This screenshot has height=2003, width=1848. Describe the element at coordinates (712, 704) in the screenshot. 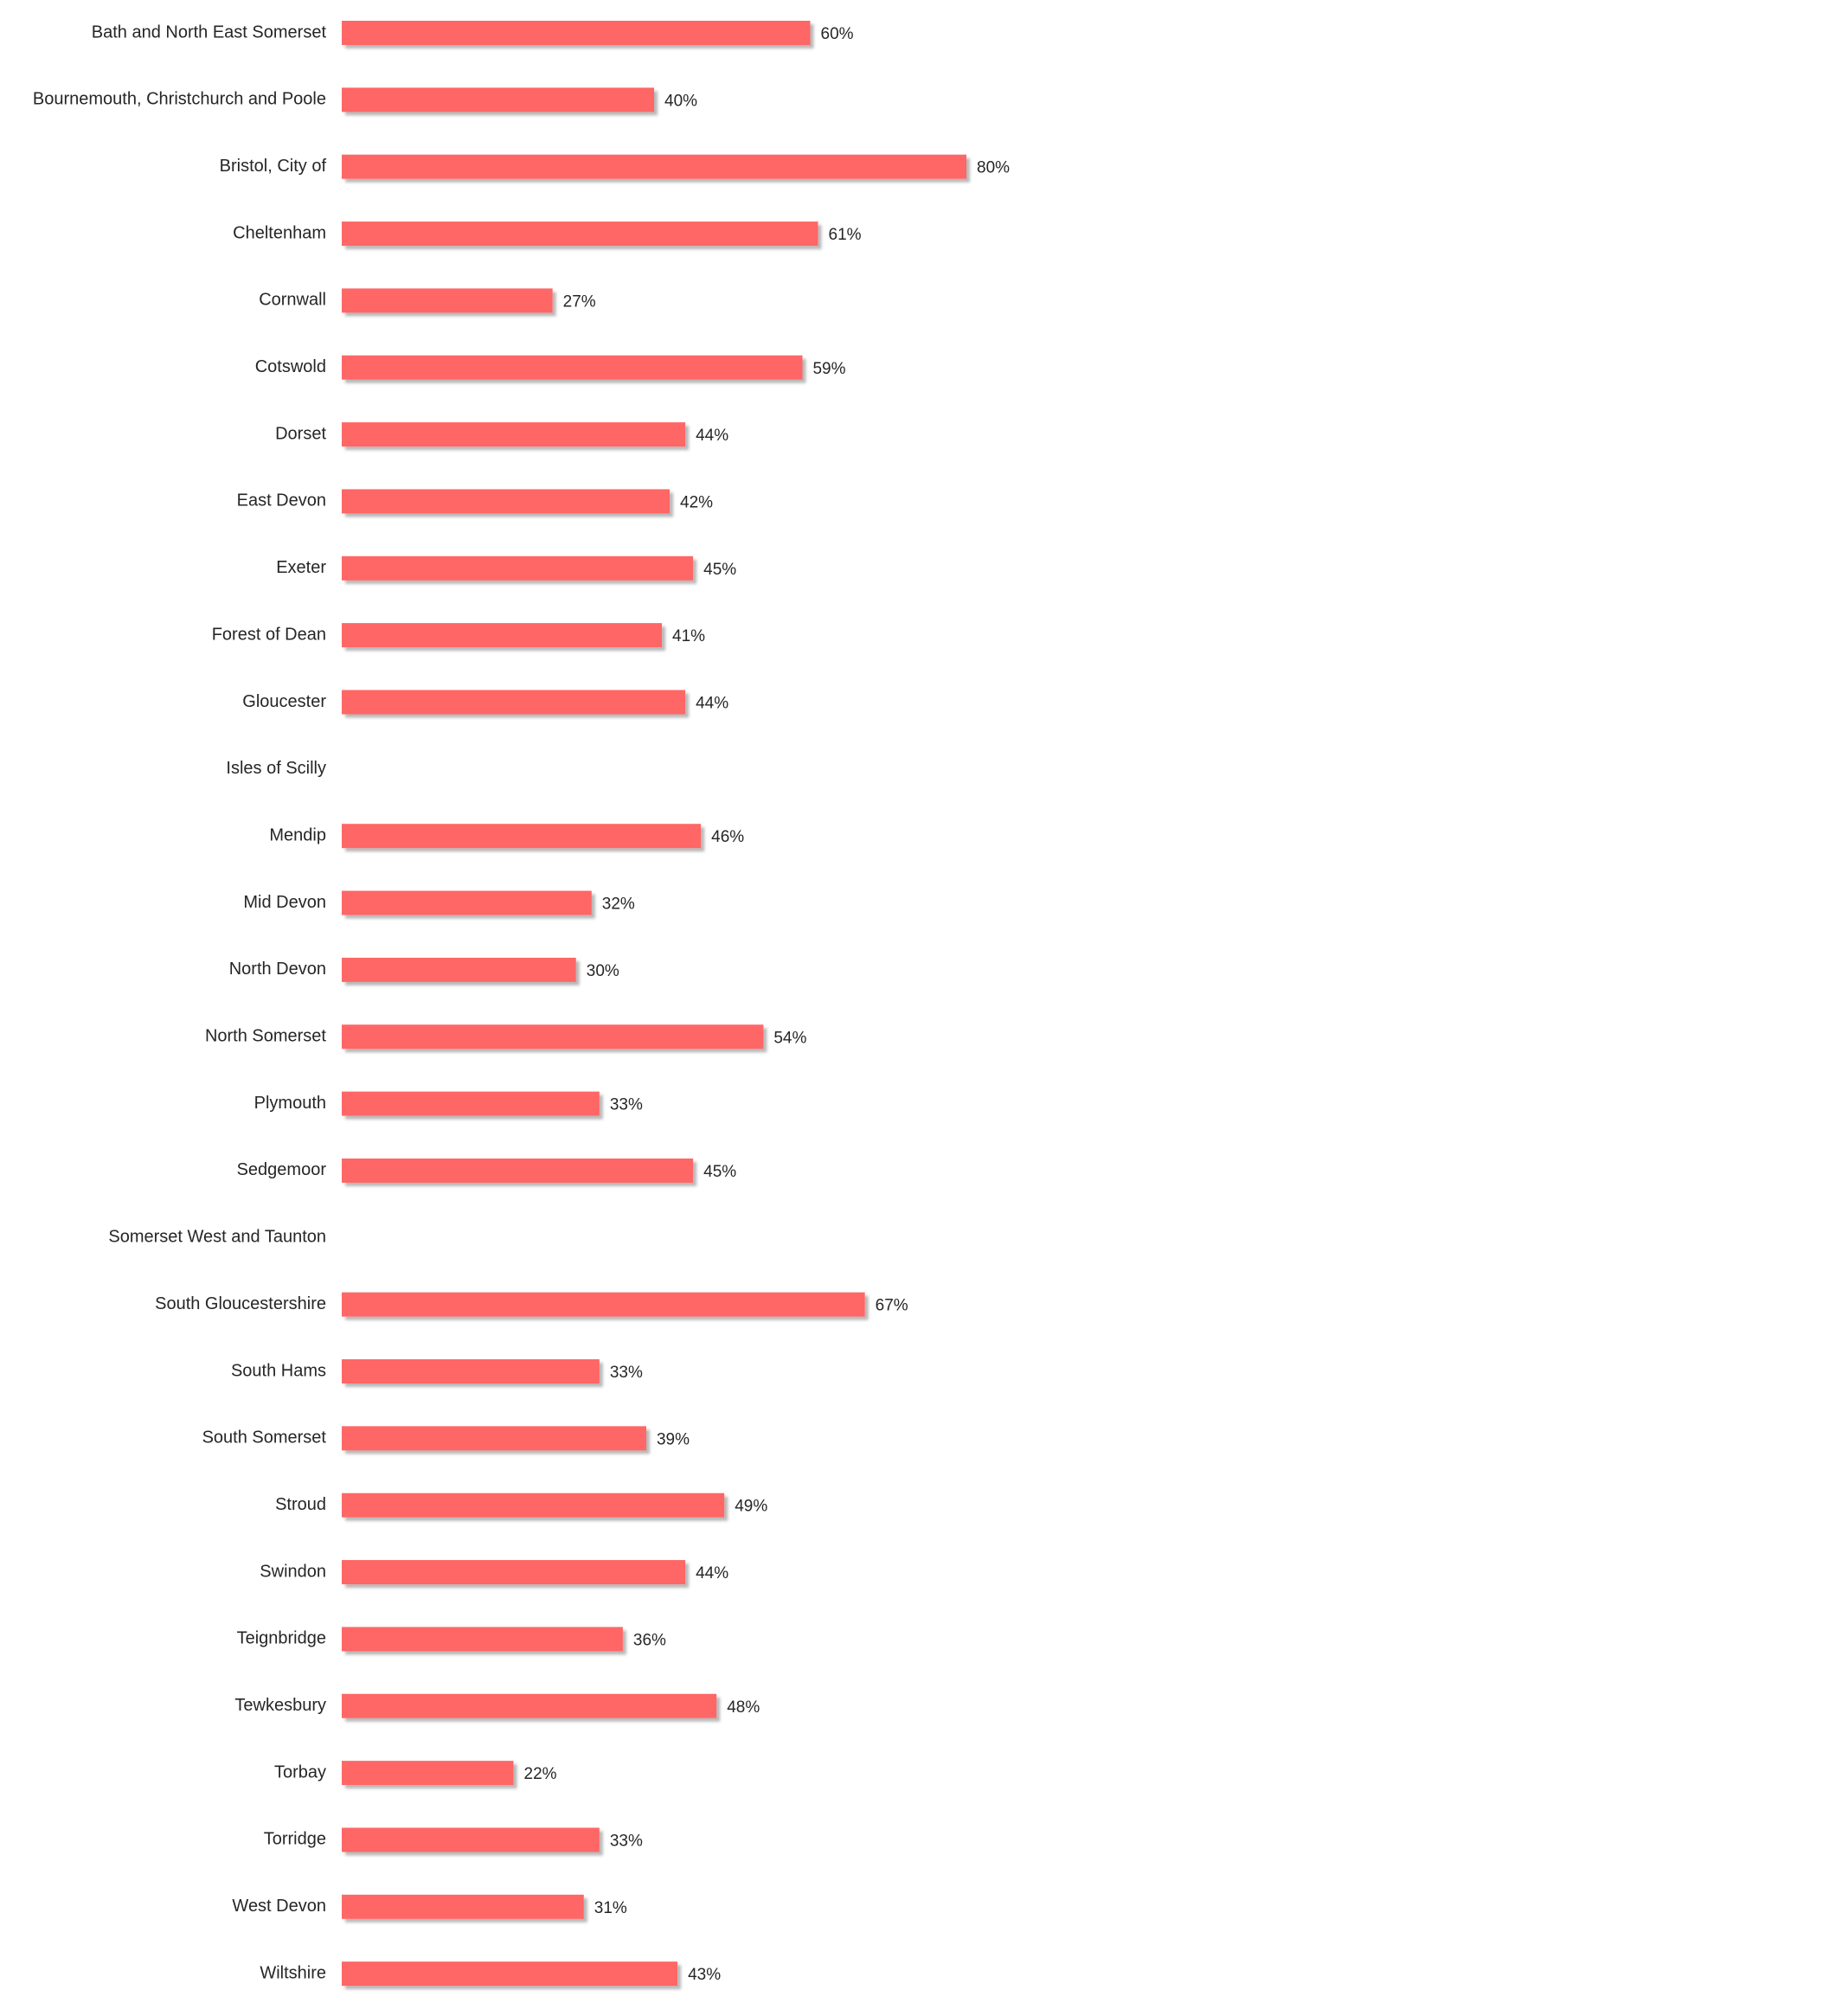

I see `value-label-gloucester: 44%` at that location.